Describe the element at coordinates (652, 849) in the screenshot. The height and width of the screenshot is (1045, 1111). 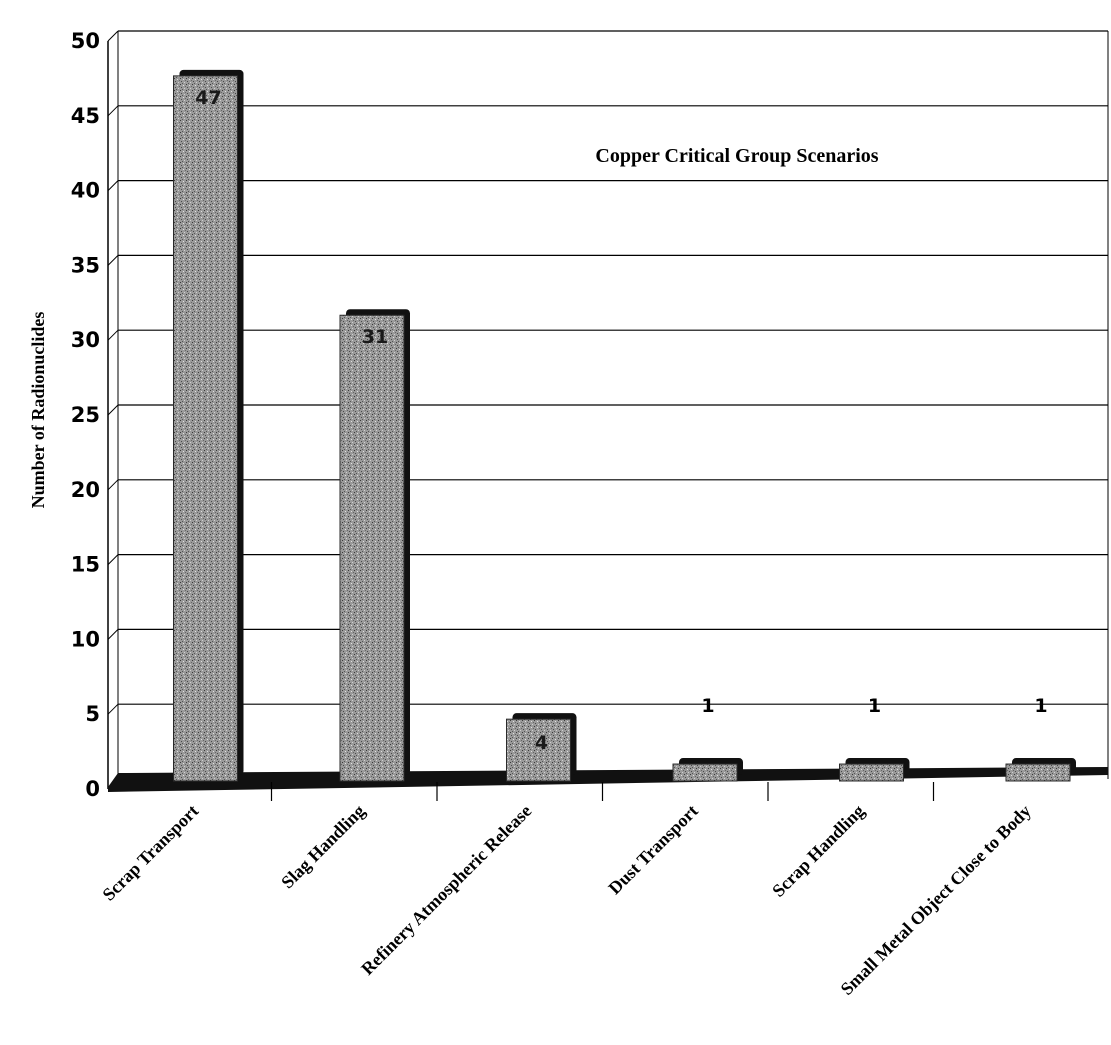
I see `x-category-label: Dust Transport` at that location.